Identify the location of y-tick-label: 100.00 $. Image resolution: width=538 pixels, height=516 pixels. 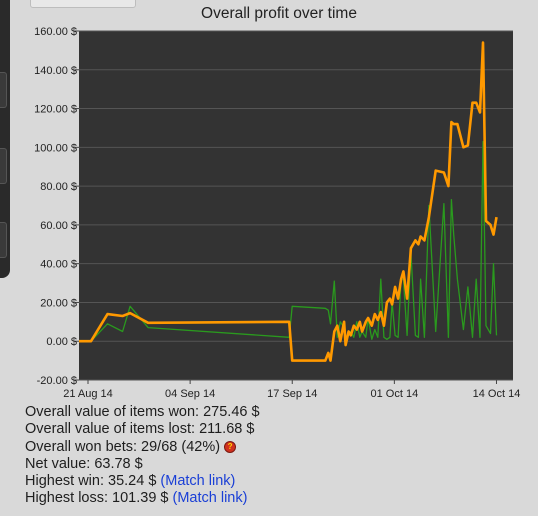
(55, 148).